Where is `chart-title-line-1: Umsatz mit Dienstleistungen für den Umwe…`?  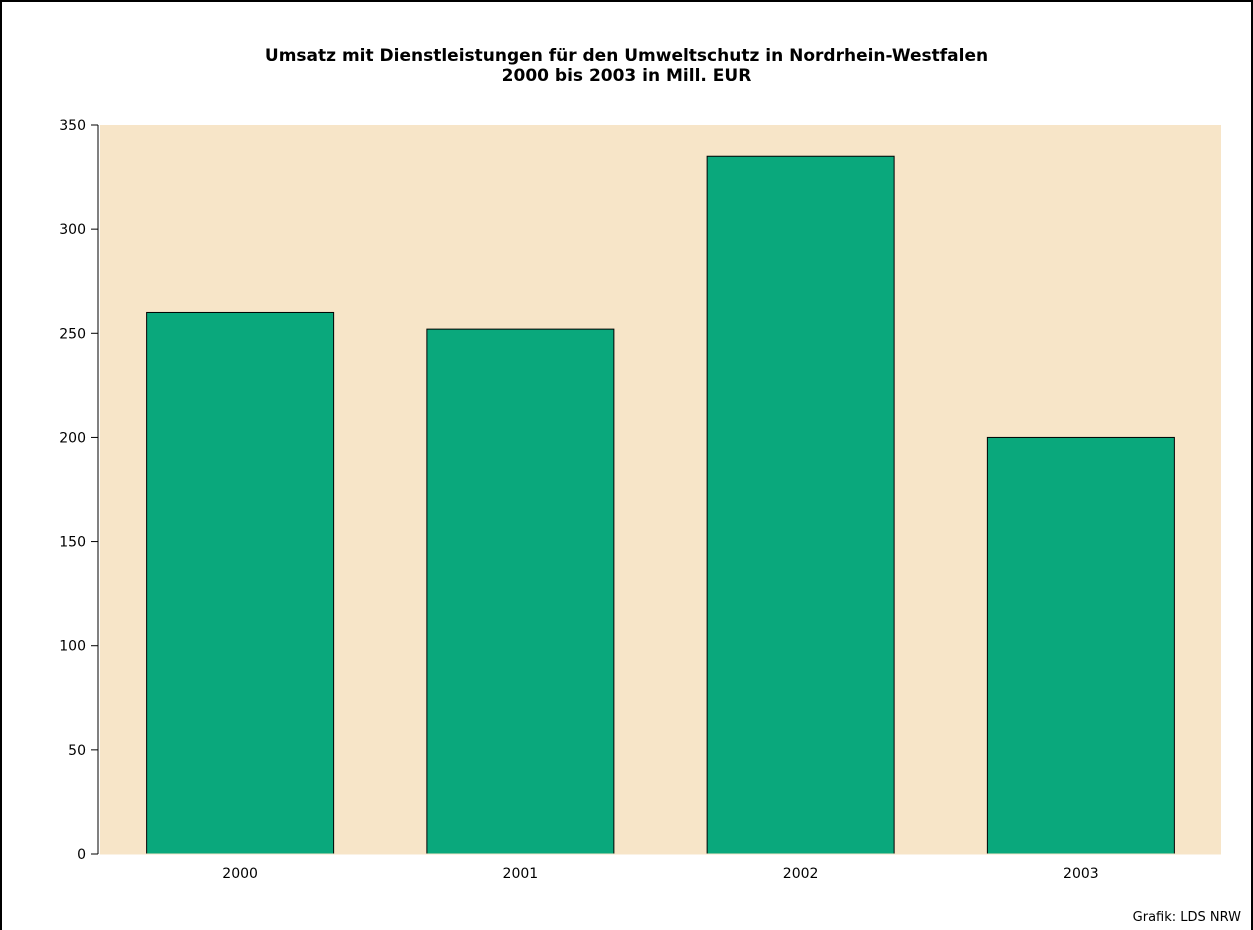 chart-title-line-1: Umsatz mit Dienstleistungen für den Umwe… is located at coordinates (626, 56).